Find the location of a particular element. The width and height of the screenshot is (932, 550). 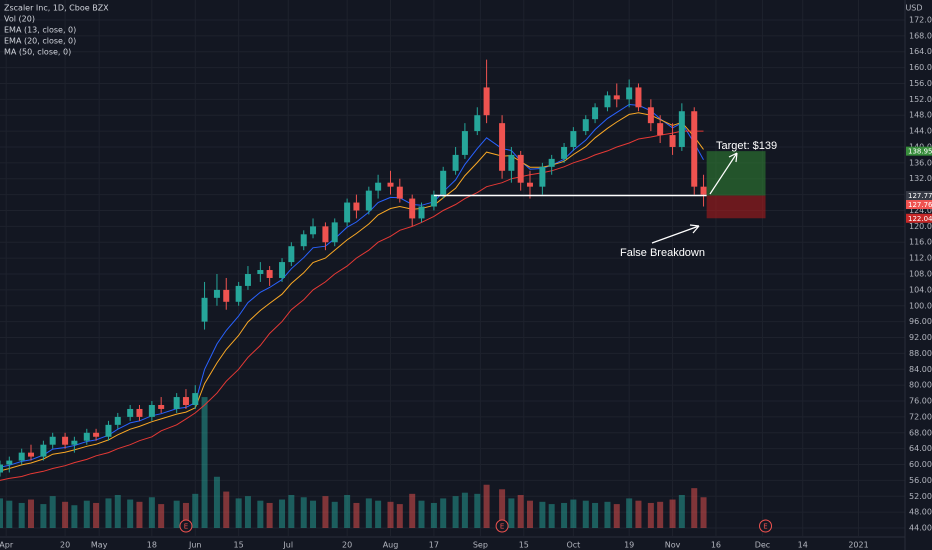

y-tick-label: 48.00 is located at coordinates (920, 512).